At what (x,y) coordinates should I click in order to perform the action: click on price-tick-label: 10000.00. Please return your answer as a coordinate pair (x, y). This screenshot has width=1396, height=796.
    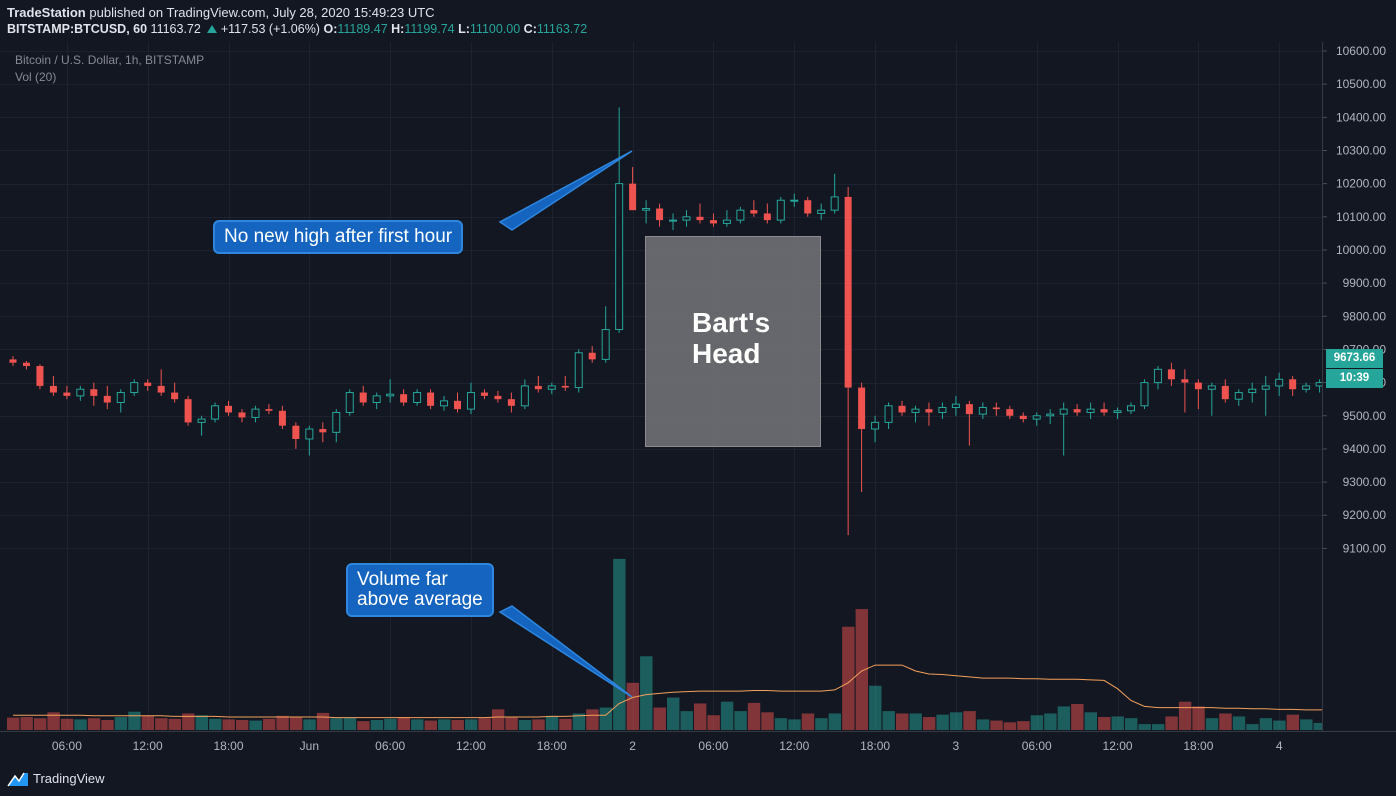
    Looking at the image, I should click on (1361, 250).